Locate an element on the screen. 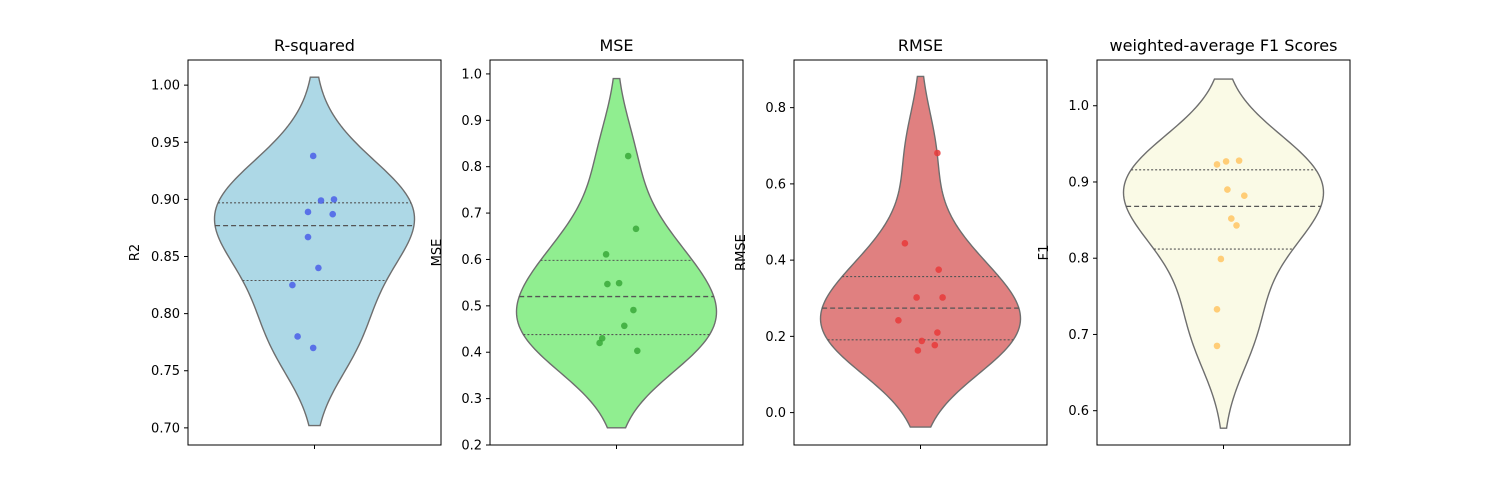 This screenshot has width=1500, height=500. subplot-title: R-squared is located at coordinates (314, 45).